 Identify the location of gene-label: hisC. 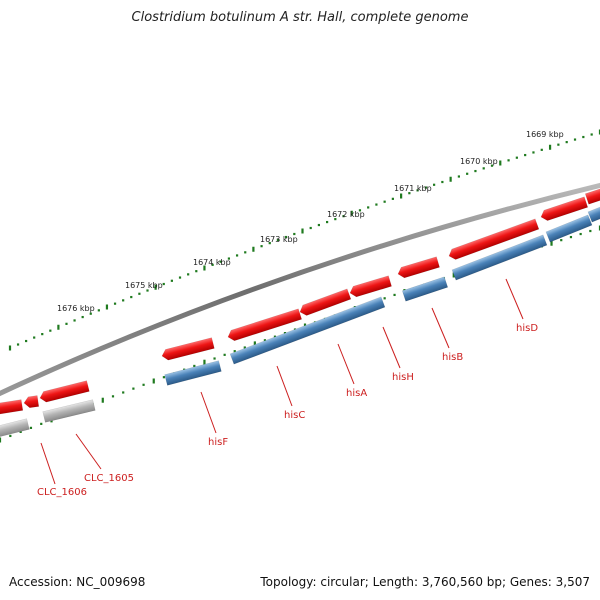
(294, 415).